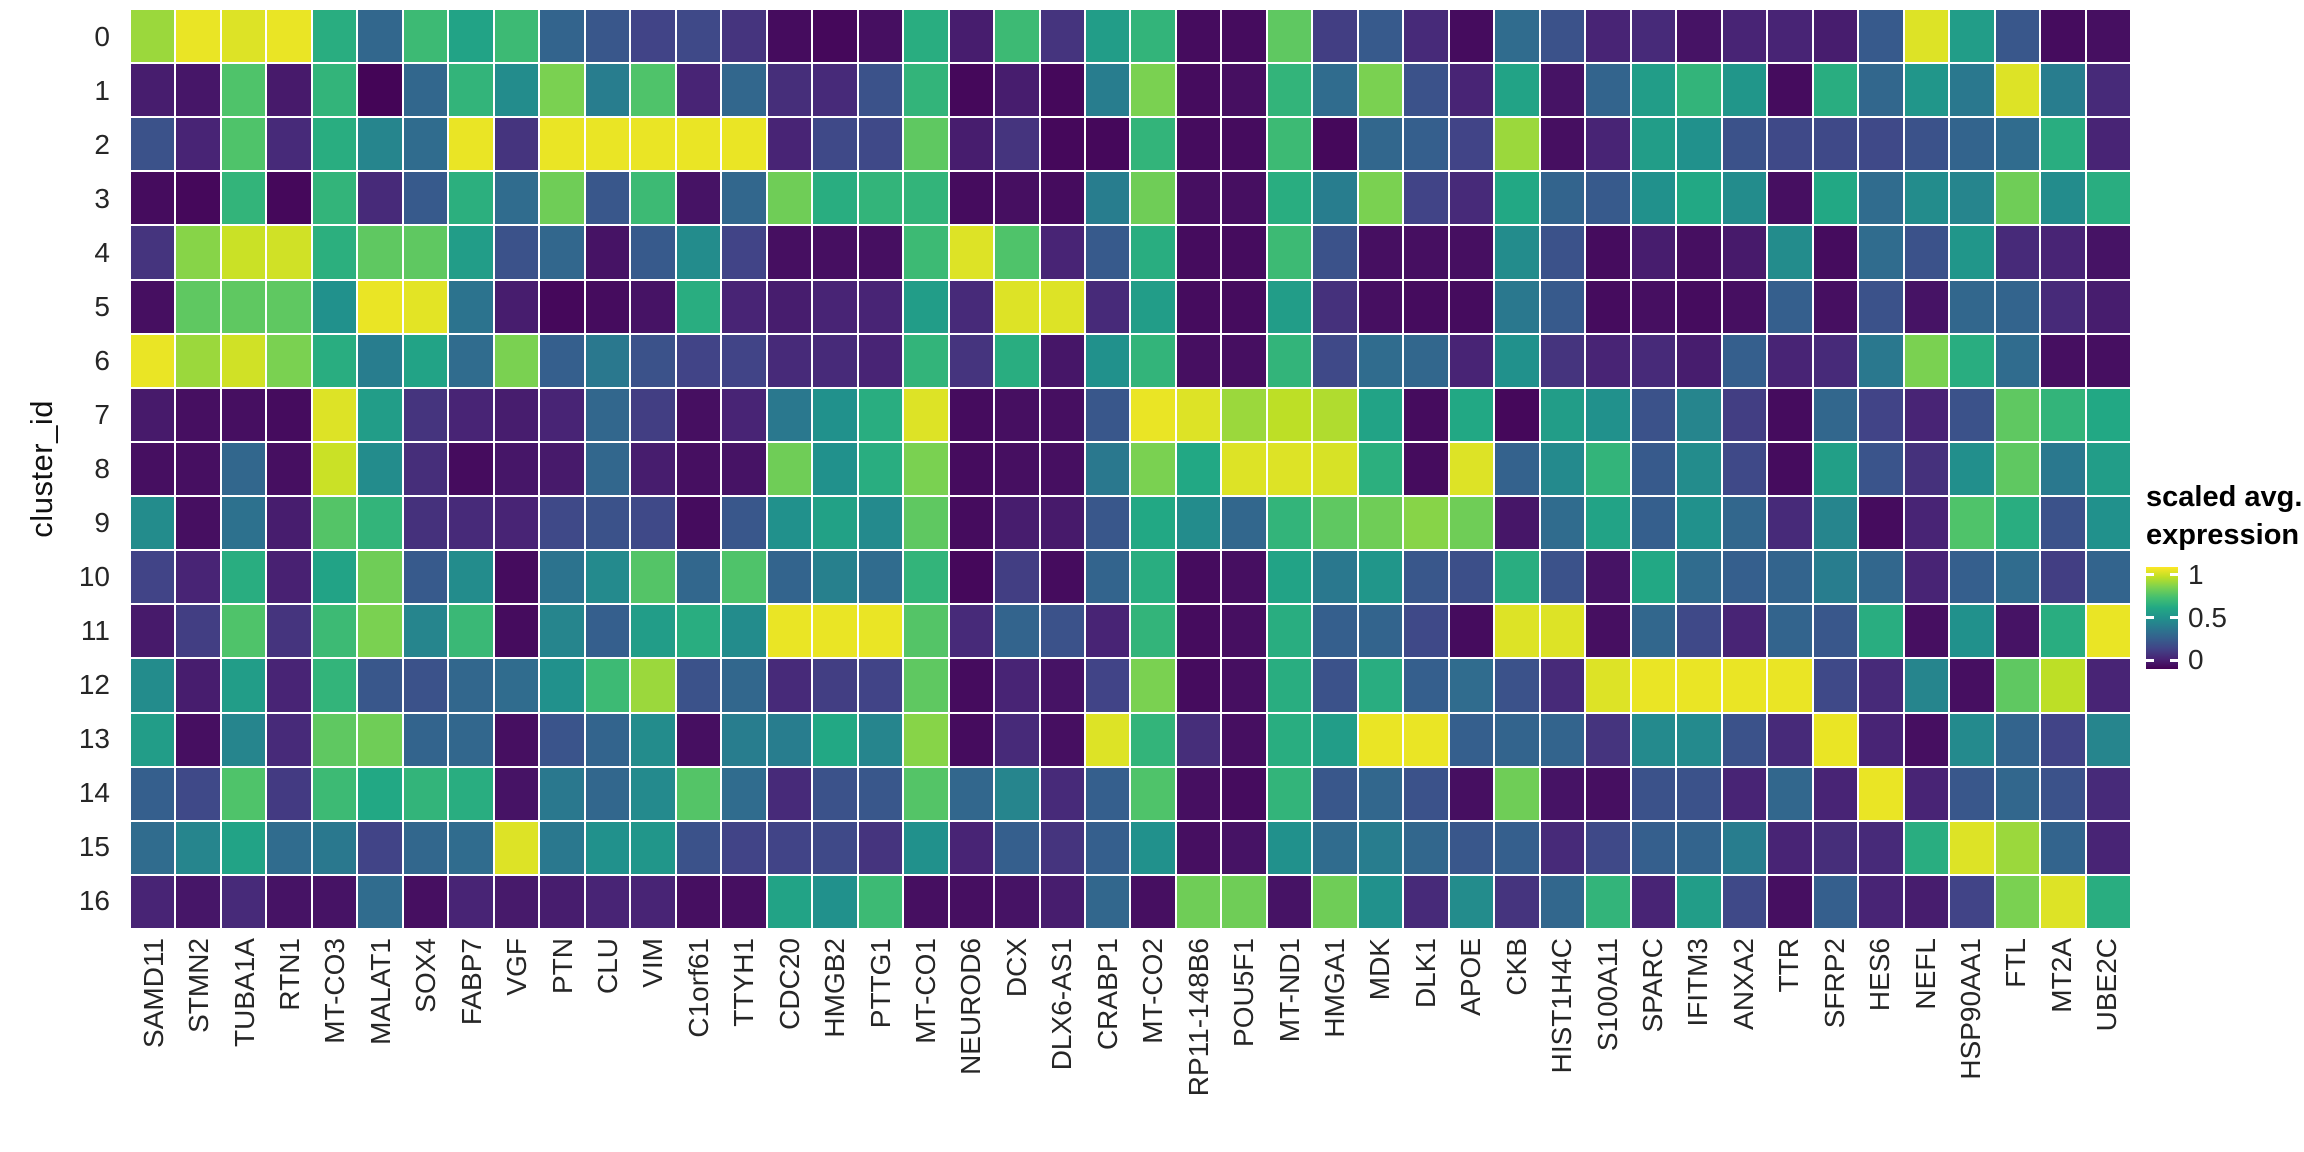 The width and height of the screenshot is (2304, 1152). What do you see at coordinates (2224, 497) in the screenshot?
I see `legend-title-line1: scaled avg.` at bounding box center [2224, 497].